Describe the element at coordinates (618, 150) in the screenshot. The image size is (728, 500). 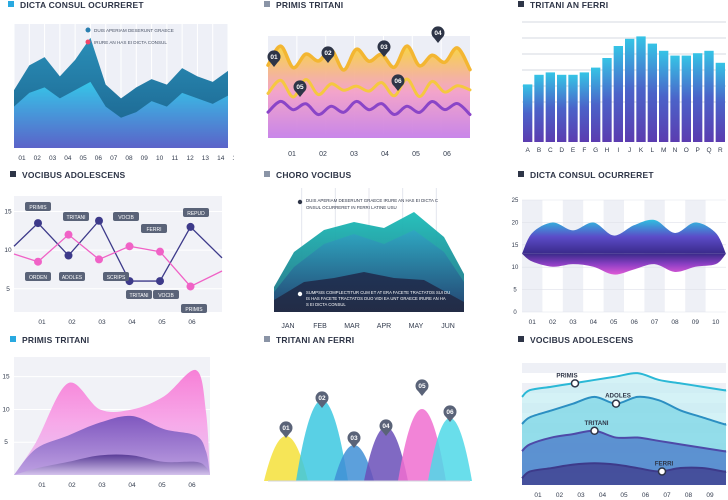
I see `x-tick-label: I` at that location.